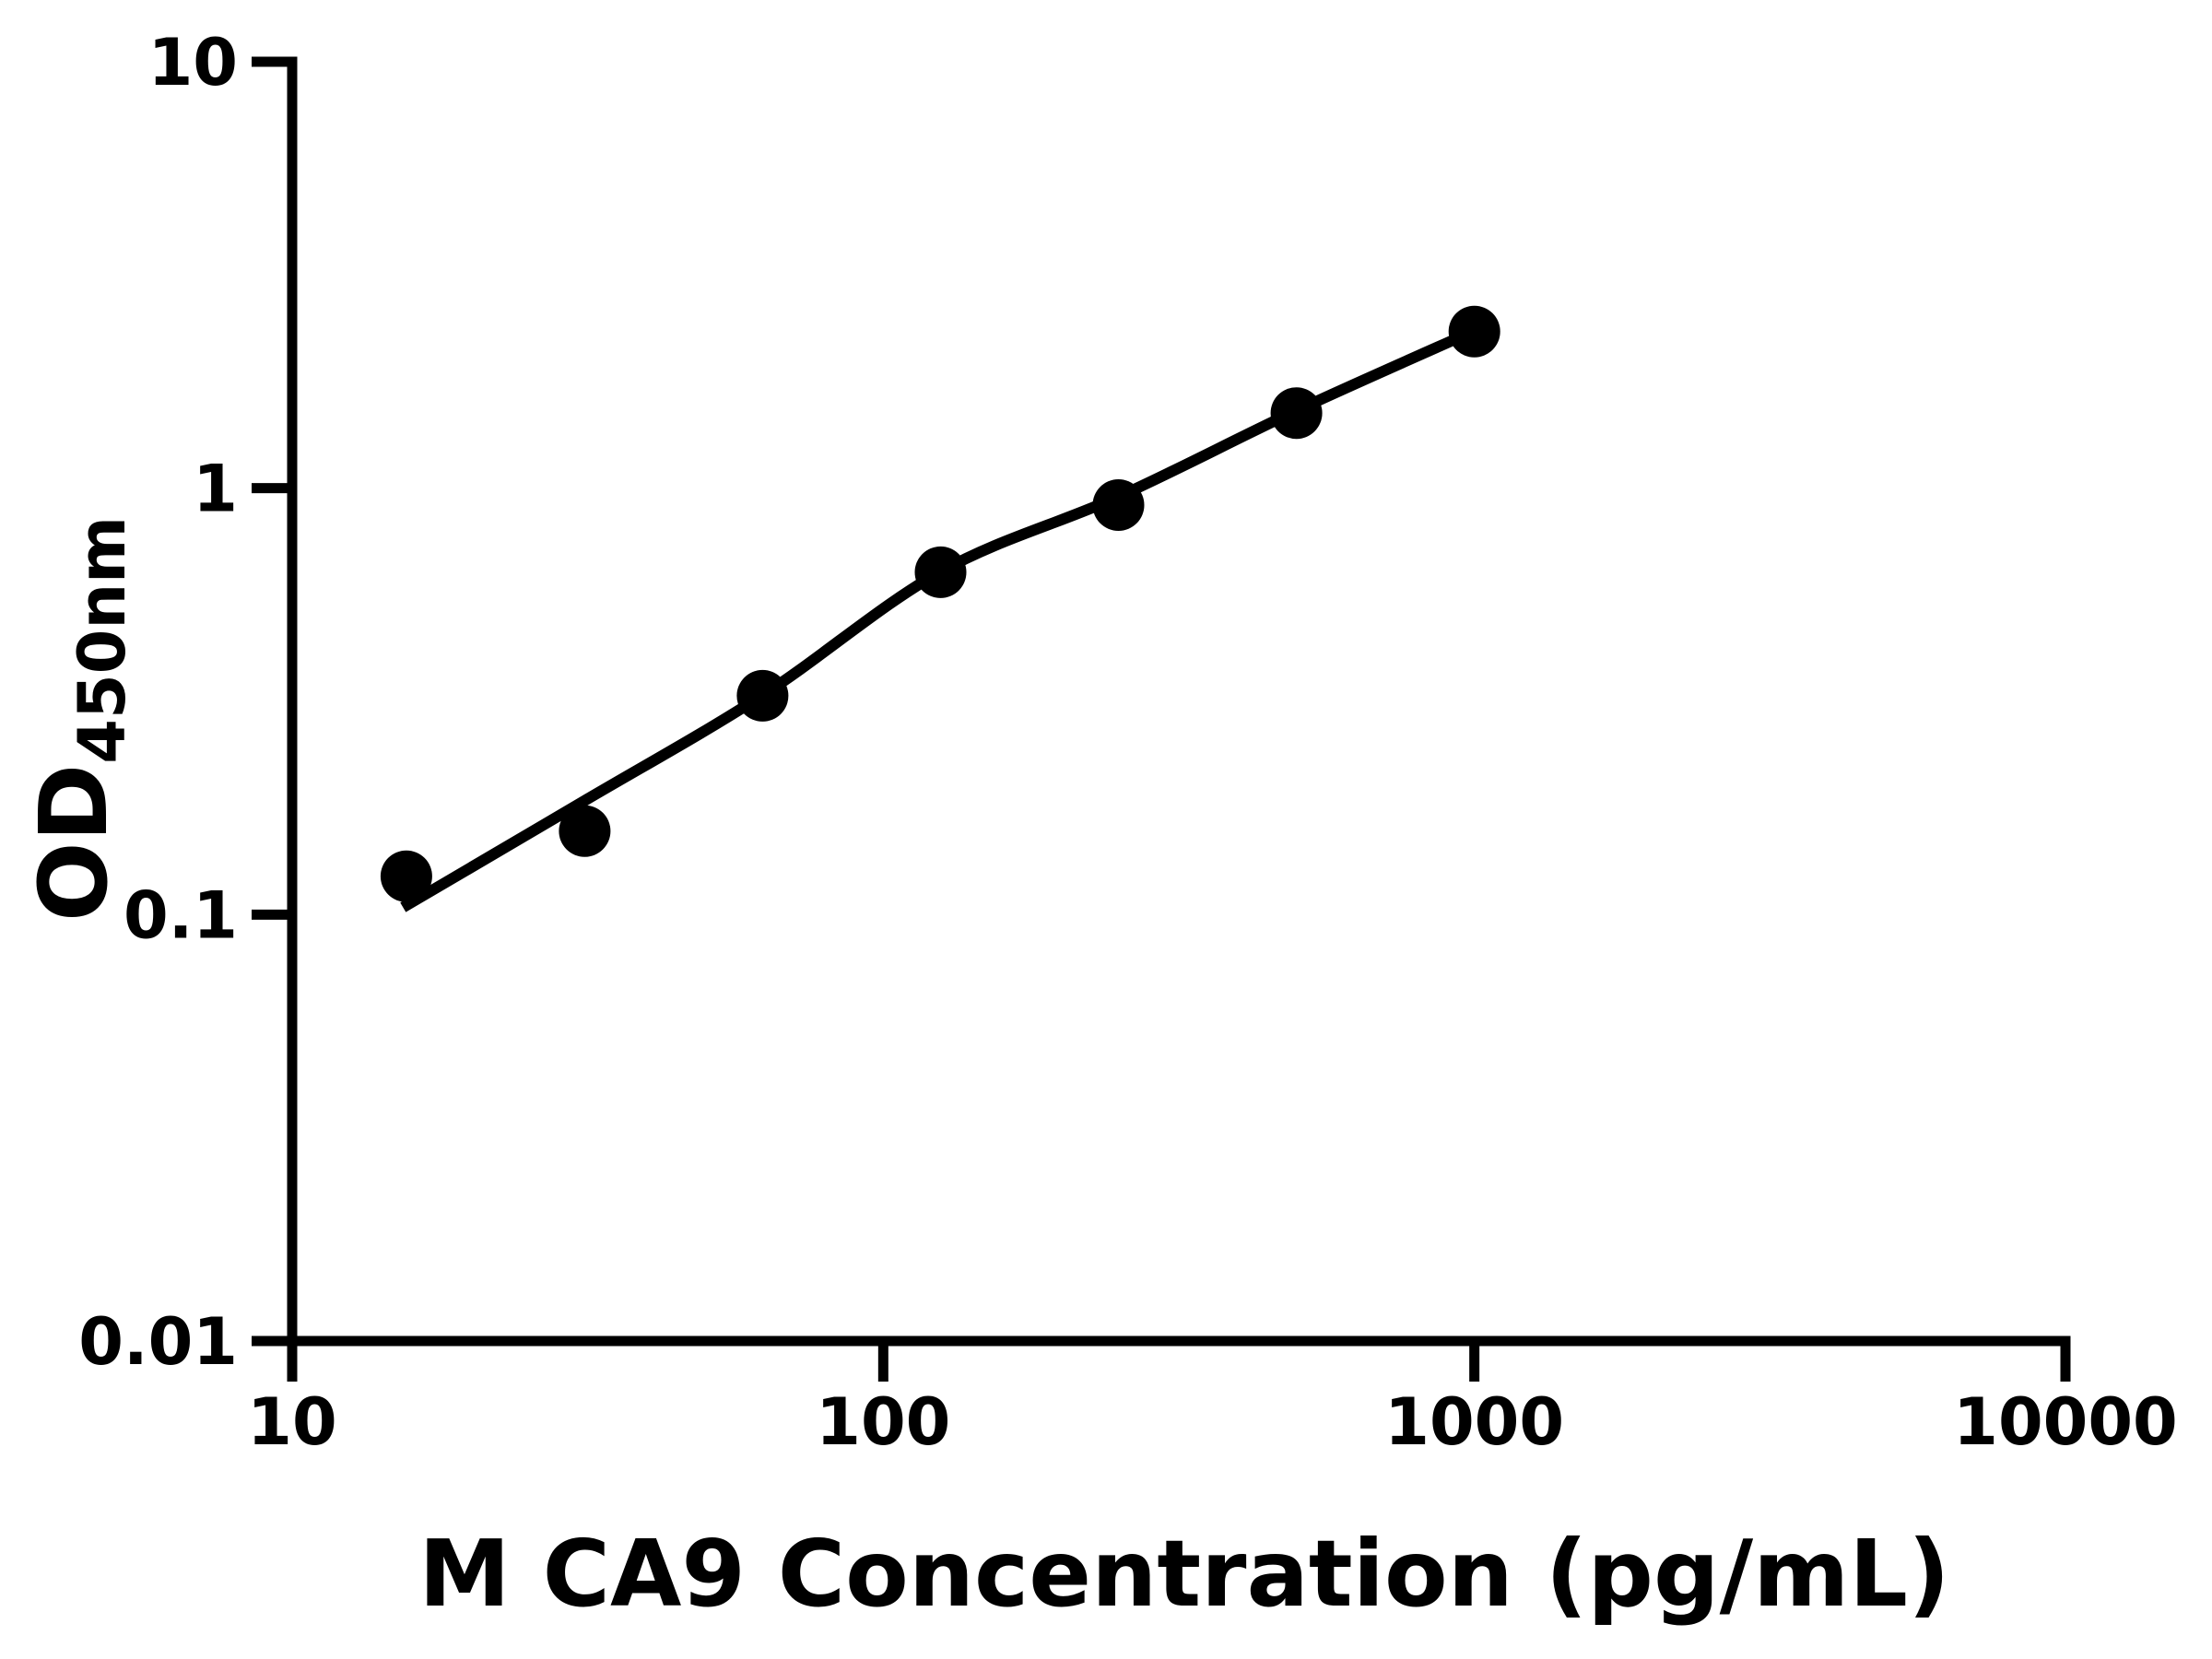 Image resolution: width=2212 pixels, height=1659 pixels. Describe the element at coordinates (74, 843) in the screenshot. I see `y-axis-title-main: OD` at that location.